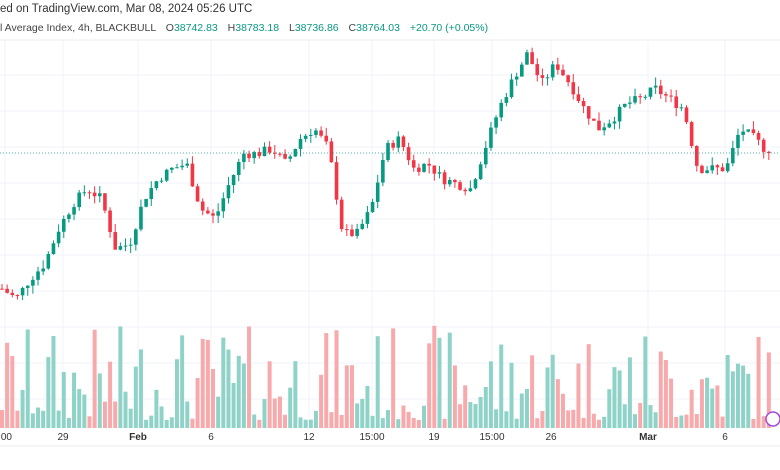  What do you see at coordinates (78, 28) in the screenshot?
I see `symbol-label: l Average Index, 4h, BLACKBULL` at bounding box center [78, 28].